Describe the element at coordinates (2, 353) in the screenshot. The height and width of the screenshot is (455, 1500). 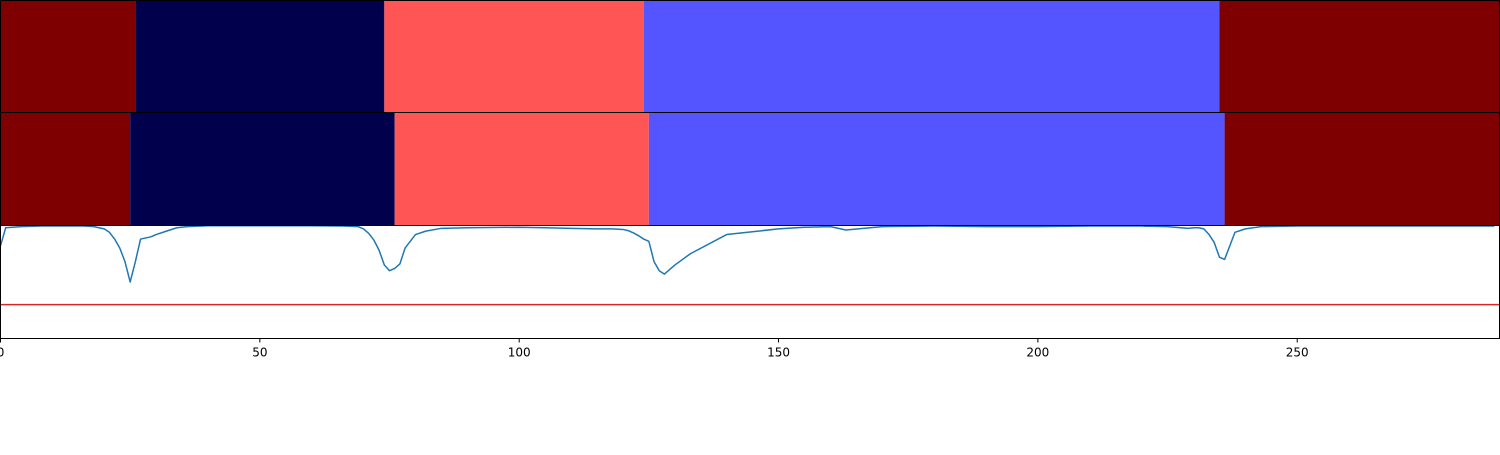
I see `x-tick-label: 0` at that location.